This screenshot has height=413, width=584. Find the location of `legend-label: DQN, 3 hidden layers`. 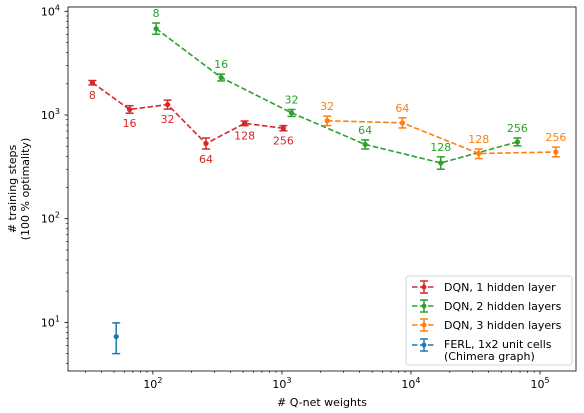

legend-label: DQN, 3 hidden layers is located at coordinates (503, 325).